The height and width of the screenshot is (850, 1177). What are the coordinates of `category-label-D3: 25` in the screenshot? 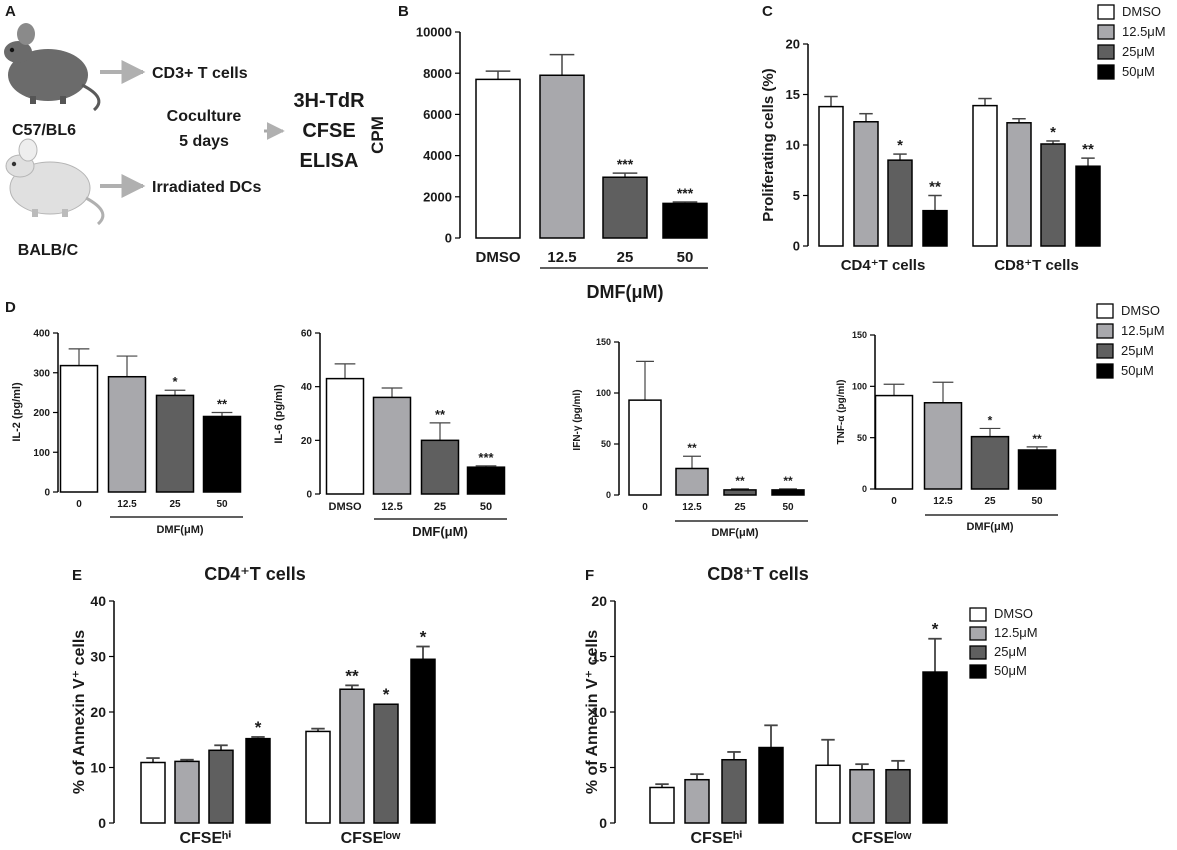 It's located at (740, 507).